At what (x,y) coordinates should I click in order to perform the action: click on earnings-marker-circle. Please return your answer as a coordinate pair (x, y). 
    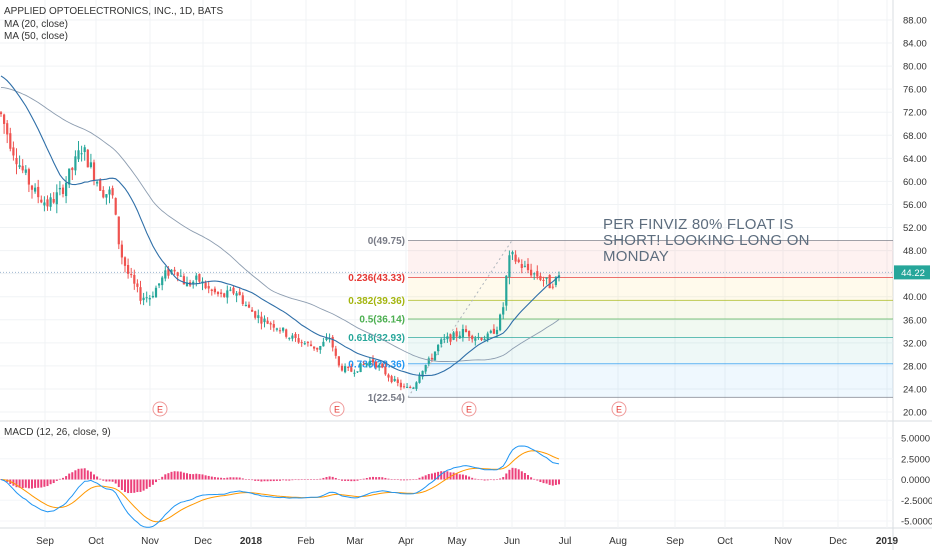
    Looking at the image, I should click on (469, 409).